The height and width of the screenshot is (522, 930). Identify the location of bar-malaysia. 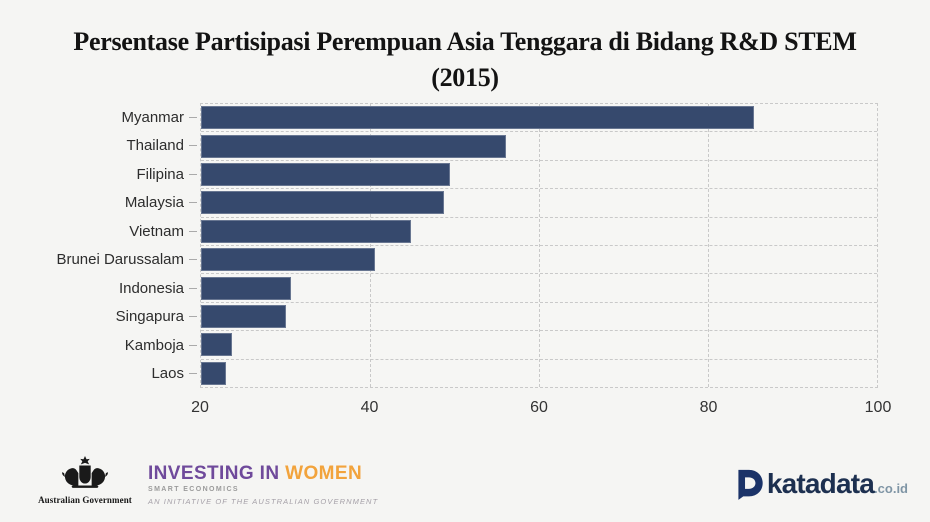
(322, 203).